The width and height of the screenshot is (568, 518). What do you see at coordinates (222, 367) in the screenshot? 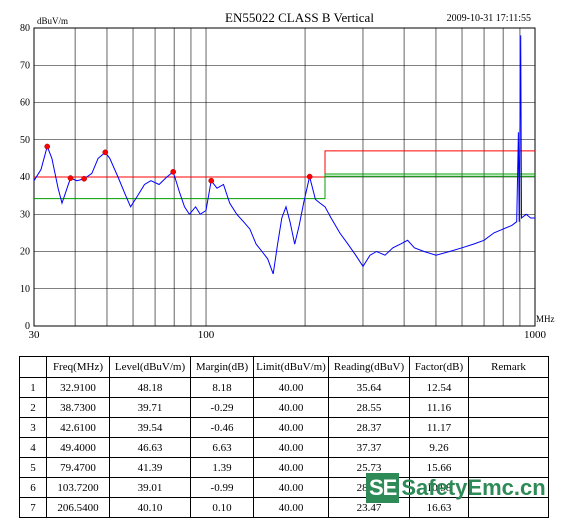
I see `col-margin: Margin(dB)` at bounding box center [222, 367].